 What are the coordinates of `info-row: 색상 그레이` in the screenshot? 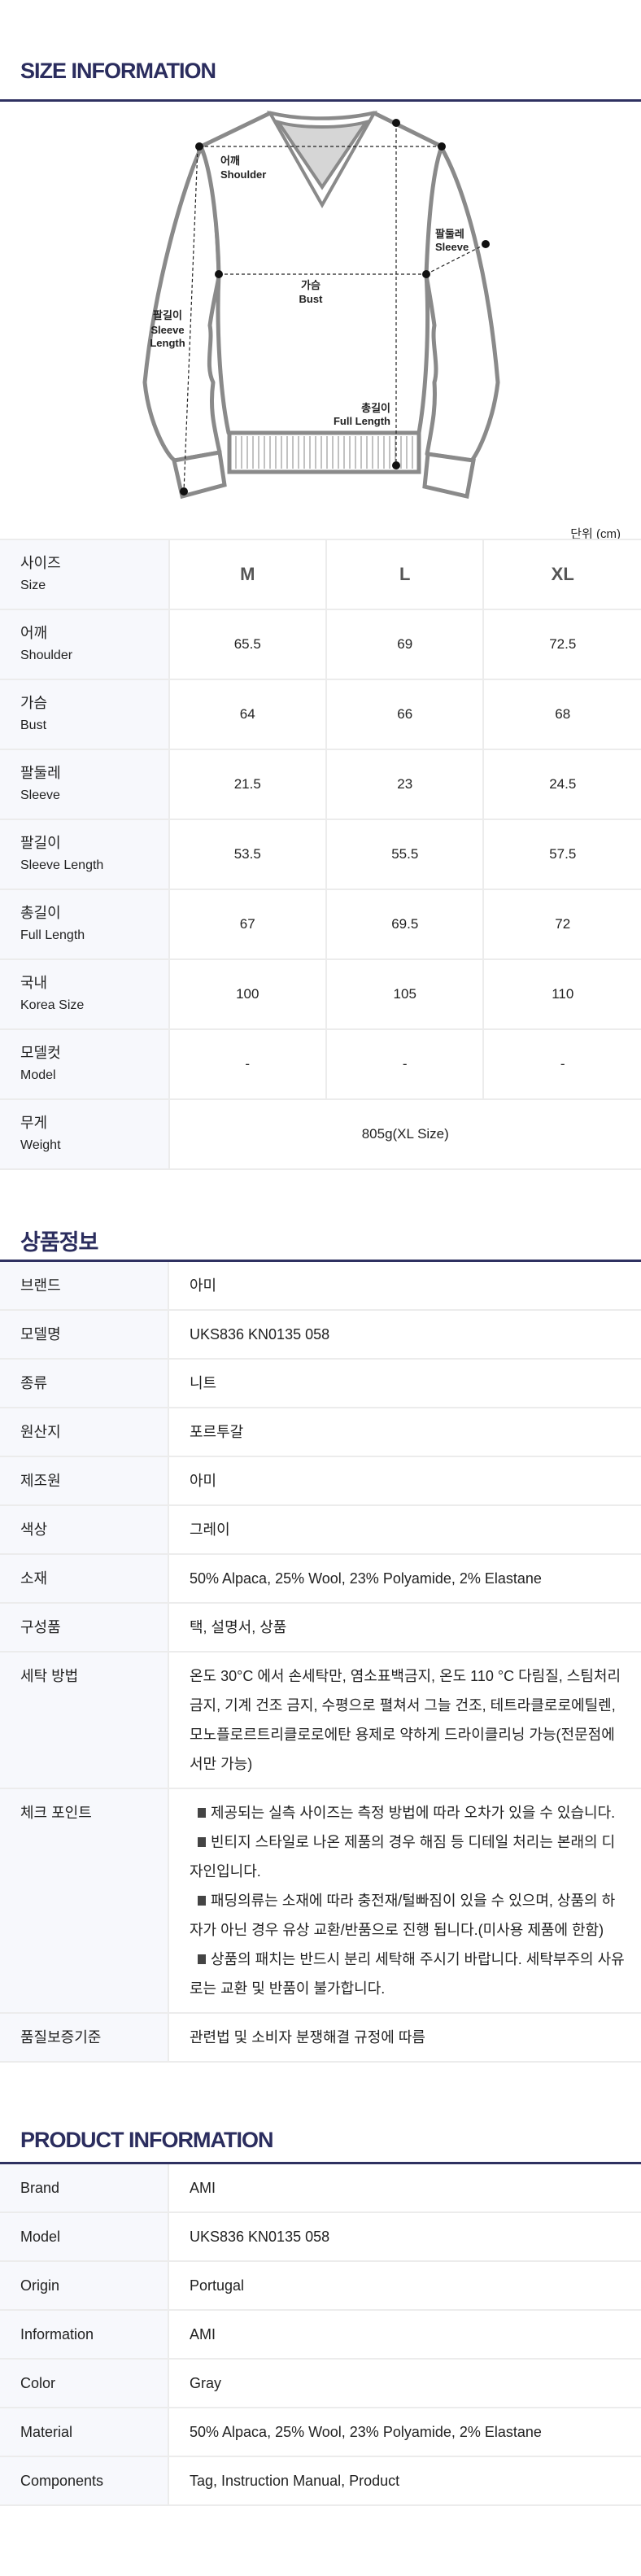 It's located at (320, 1530).